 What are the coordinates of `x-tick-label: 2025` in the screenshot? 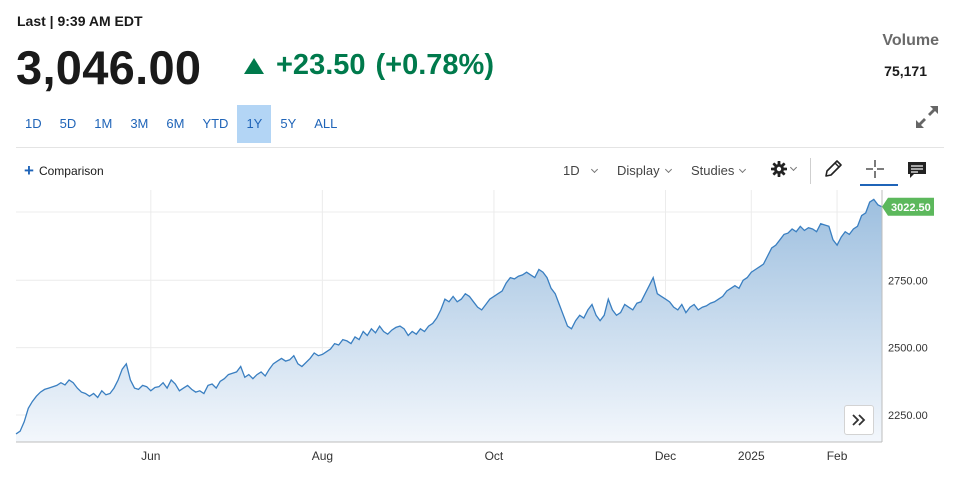 It's located at (751, 456).